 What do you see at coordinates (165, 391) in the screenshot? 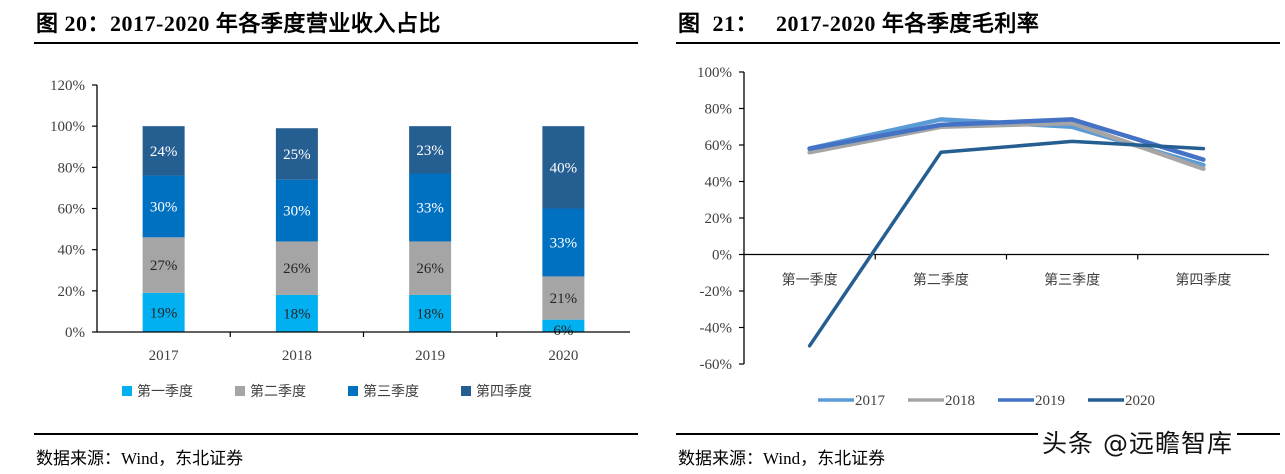
I see `legend-label: 第一季度` at bounding box center [165, 391].